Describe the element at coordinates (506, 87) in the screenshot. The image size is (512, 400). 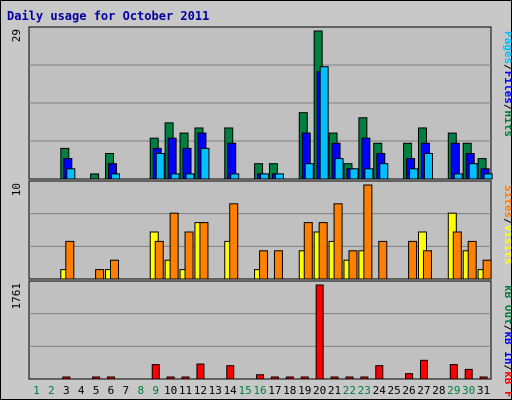
I see `legend-item-files: Files` at that location.